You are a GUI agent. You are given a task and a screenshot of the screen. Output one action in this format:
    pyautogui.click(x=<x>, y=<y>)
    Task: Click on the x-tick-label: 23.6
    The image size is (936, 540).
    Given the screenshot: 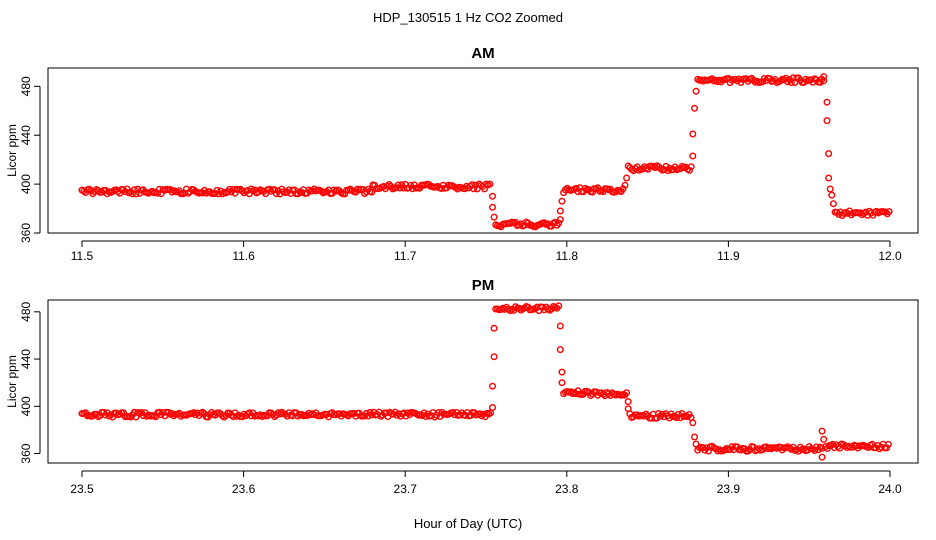 What is the action you would take?
    pyautogui.click(x=244, y=489)
    